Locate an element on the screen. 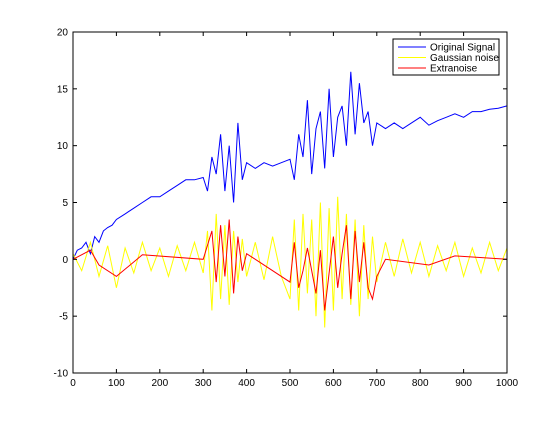  x-tick-label: 600 is located at coordinates (333, 383).